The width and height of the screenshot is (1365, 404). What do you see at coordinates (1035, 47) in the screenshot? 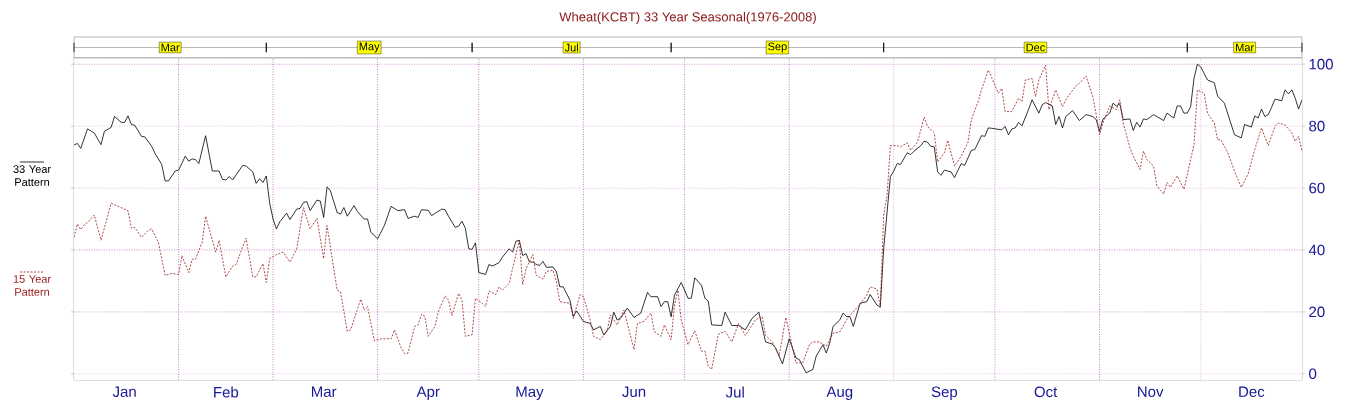
I see `band-label: Dec` at bounding box center [1035, 47].